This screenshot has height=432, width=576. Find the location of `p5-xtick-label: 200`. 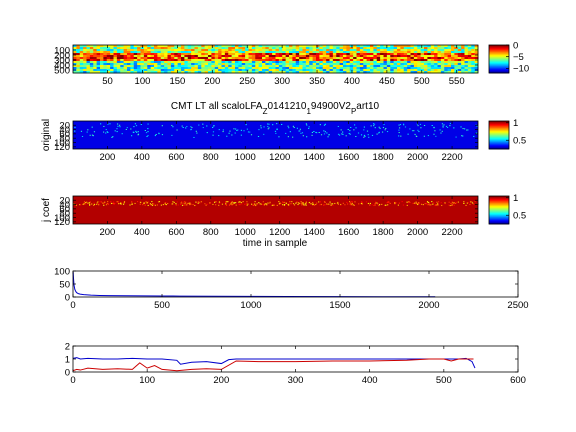

p5-xtick-label: 200 is located at coordinates (221, 380).